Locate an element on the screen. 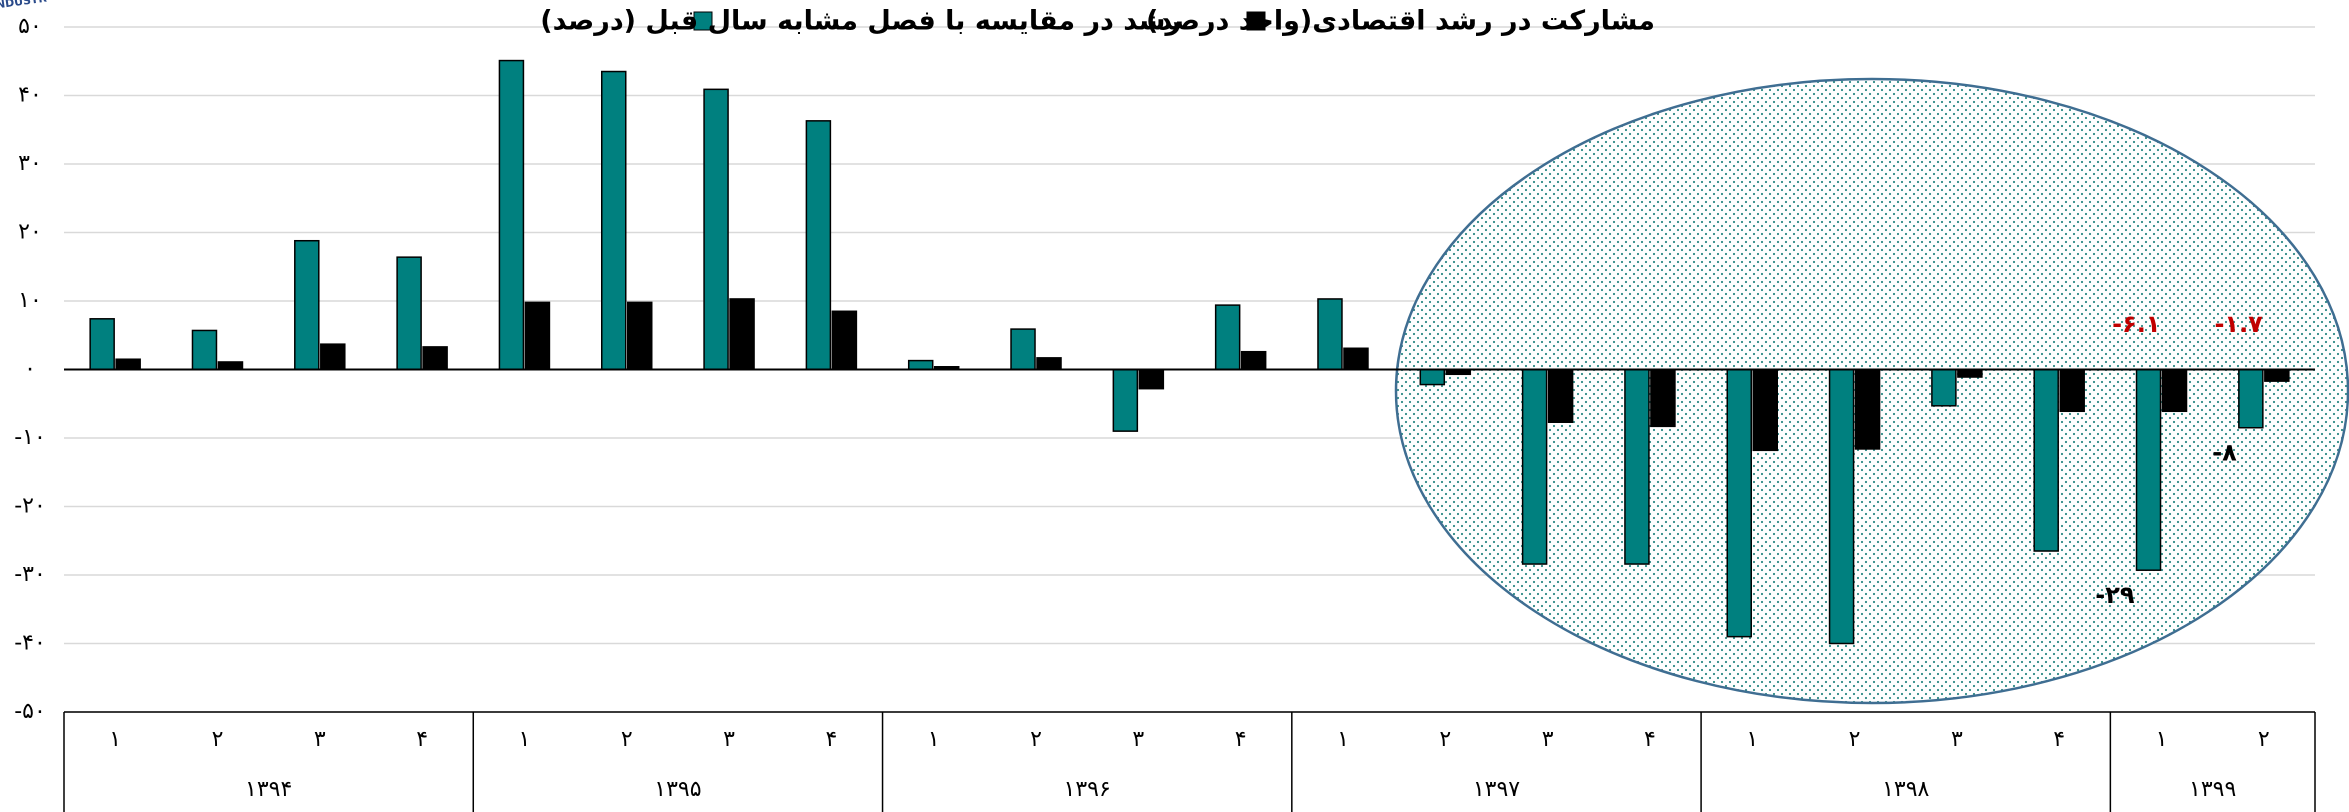 The height and width of the screenshot is (812, 2349). y-tick-label: -۴۰ is located at coordinates (30, 643).